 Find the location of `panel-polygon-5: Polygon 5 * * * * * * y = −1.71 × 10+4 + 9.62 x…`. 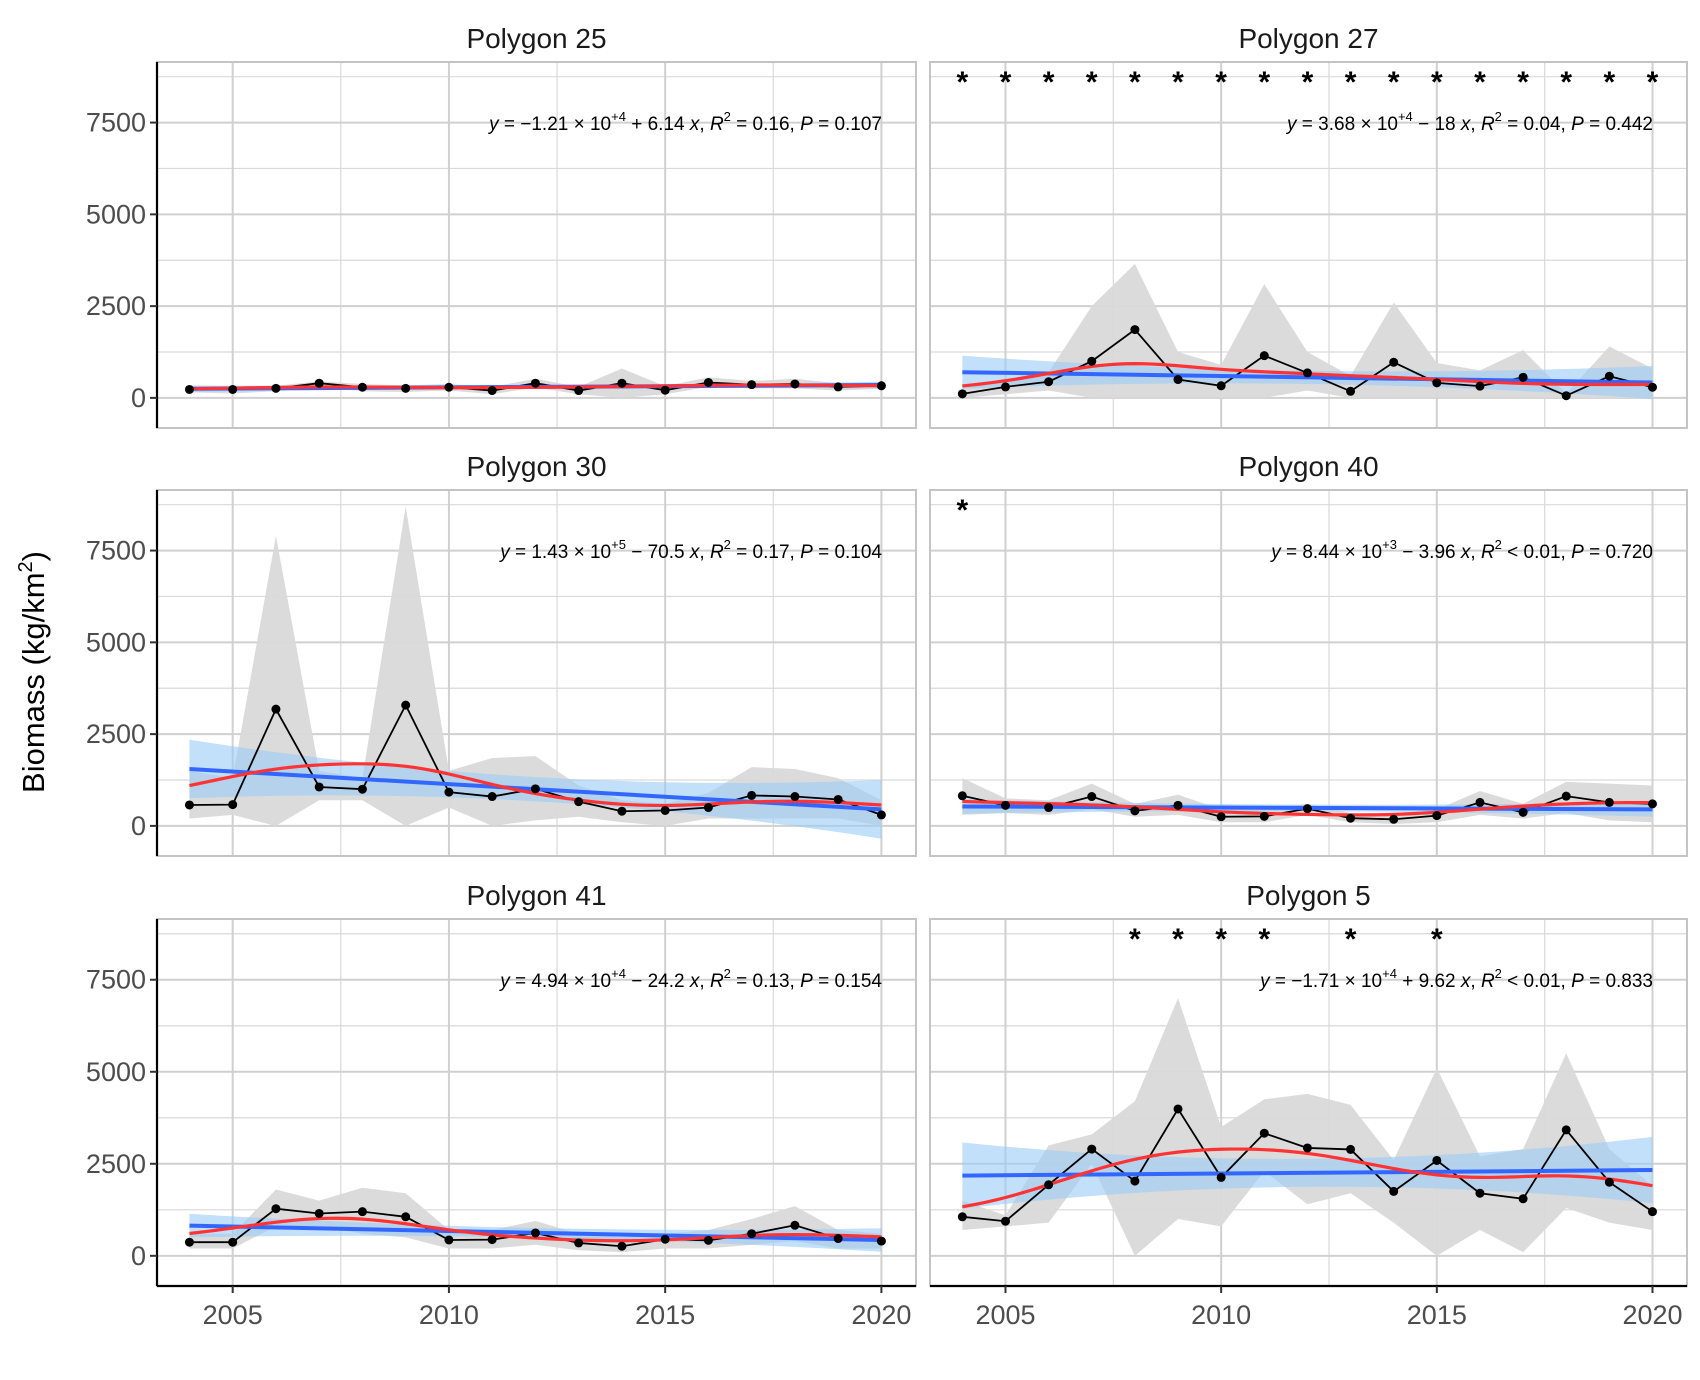

panel-polygon-5: Polygon 5 * * * * * * y = −1.71 × 10+4 + 9.62 x… is located at coordinates (1308, 1105).